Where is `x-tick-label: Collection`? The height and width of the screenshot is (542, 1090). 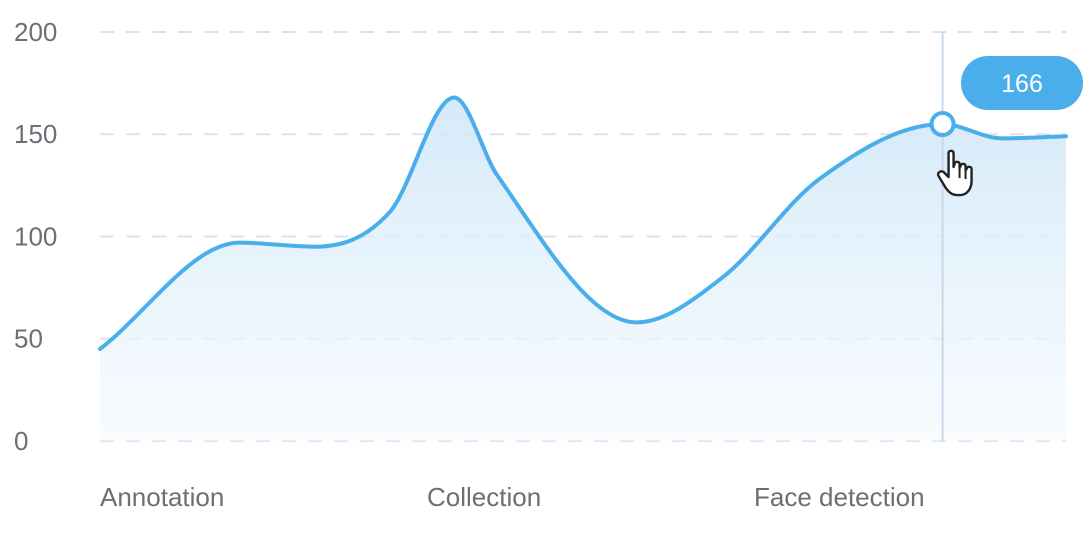
x-tick-label: Collection is located at coordinates (484, 497).